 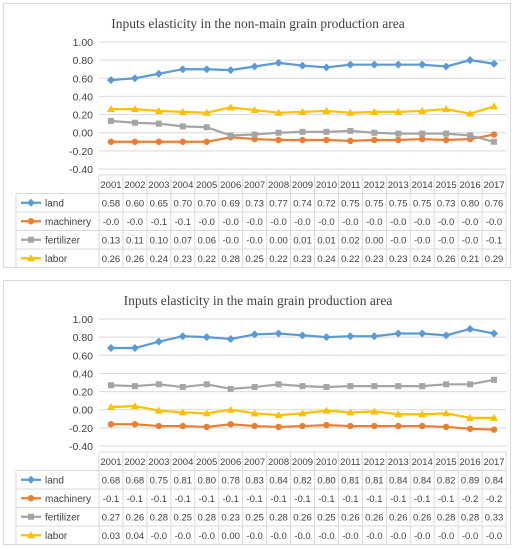 I want to click on y-tick-label: 0.00, so click(x=83, y=411).